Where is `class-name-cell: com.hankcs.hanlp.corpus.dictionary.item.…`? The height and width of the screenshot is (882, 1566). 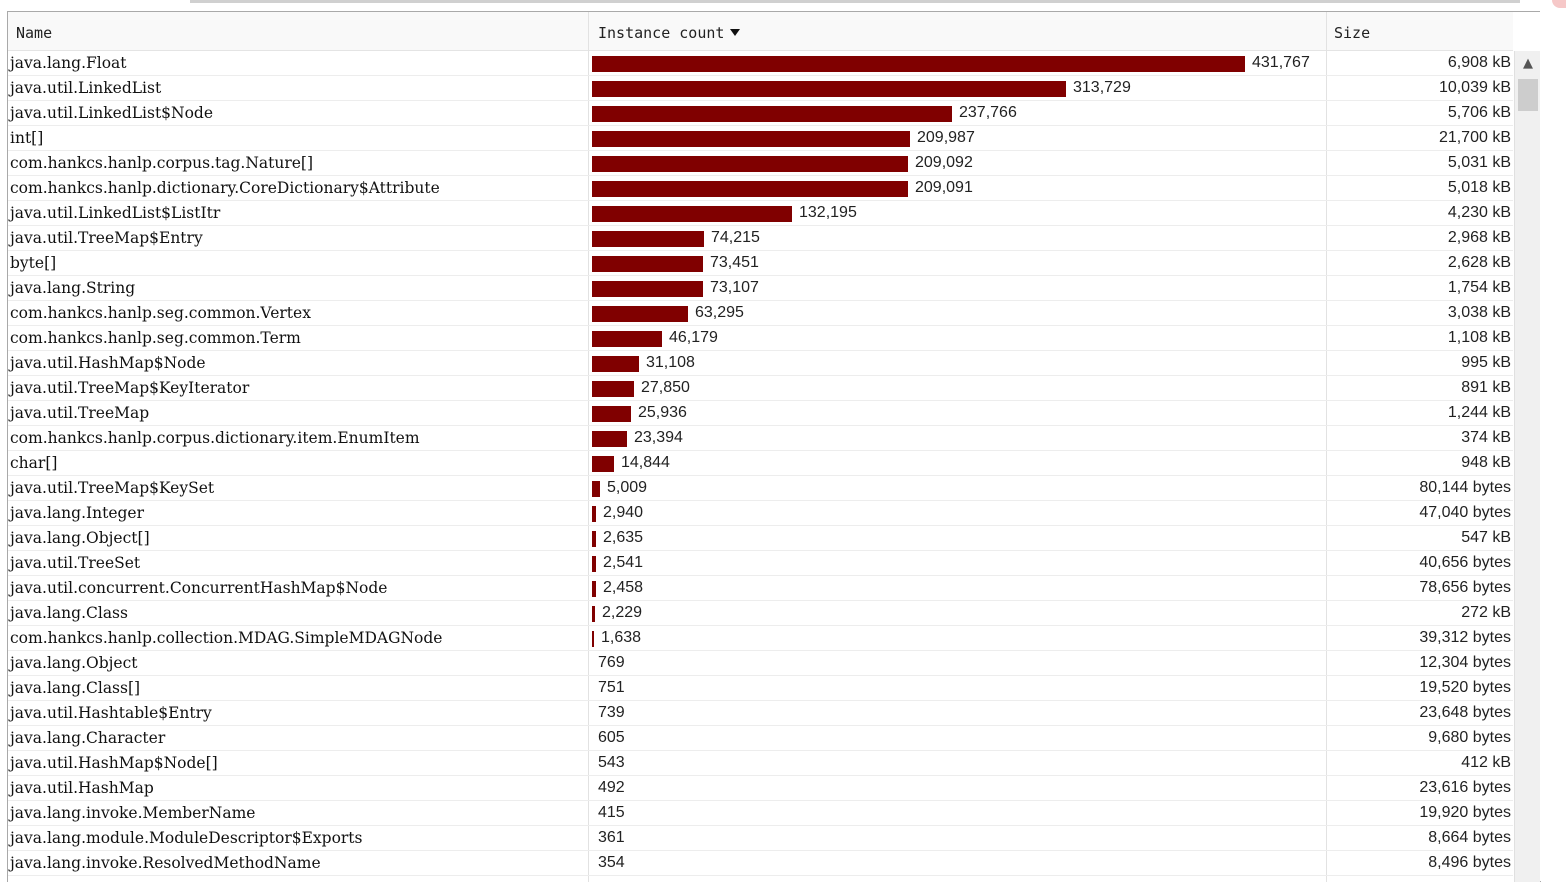
class-name-cell: com.hankcs.hanlp.corpus.dictionary.item.… is located at coordinates (215, 438).